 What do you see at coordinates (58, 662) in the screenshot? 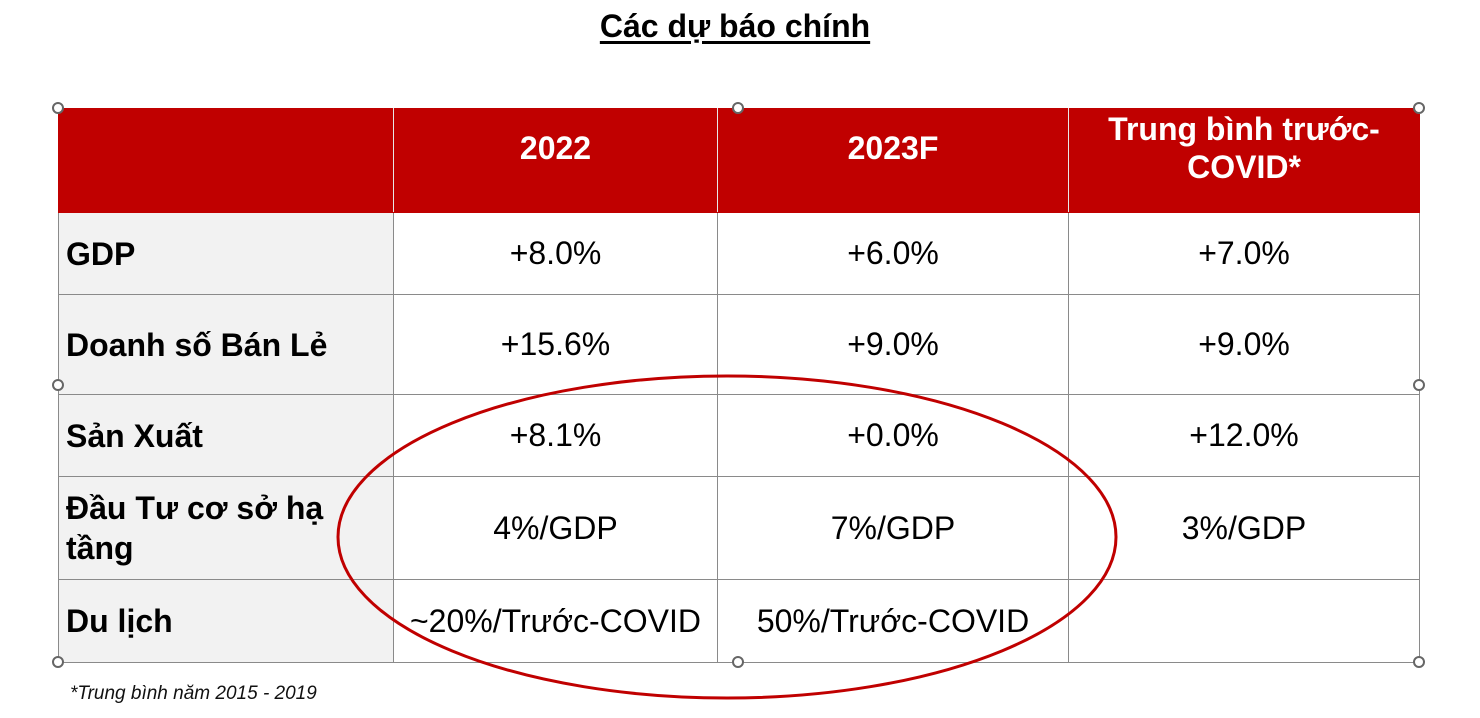
I see `resize-handle-bottom-left` at bounding box center [58, 662].